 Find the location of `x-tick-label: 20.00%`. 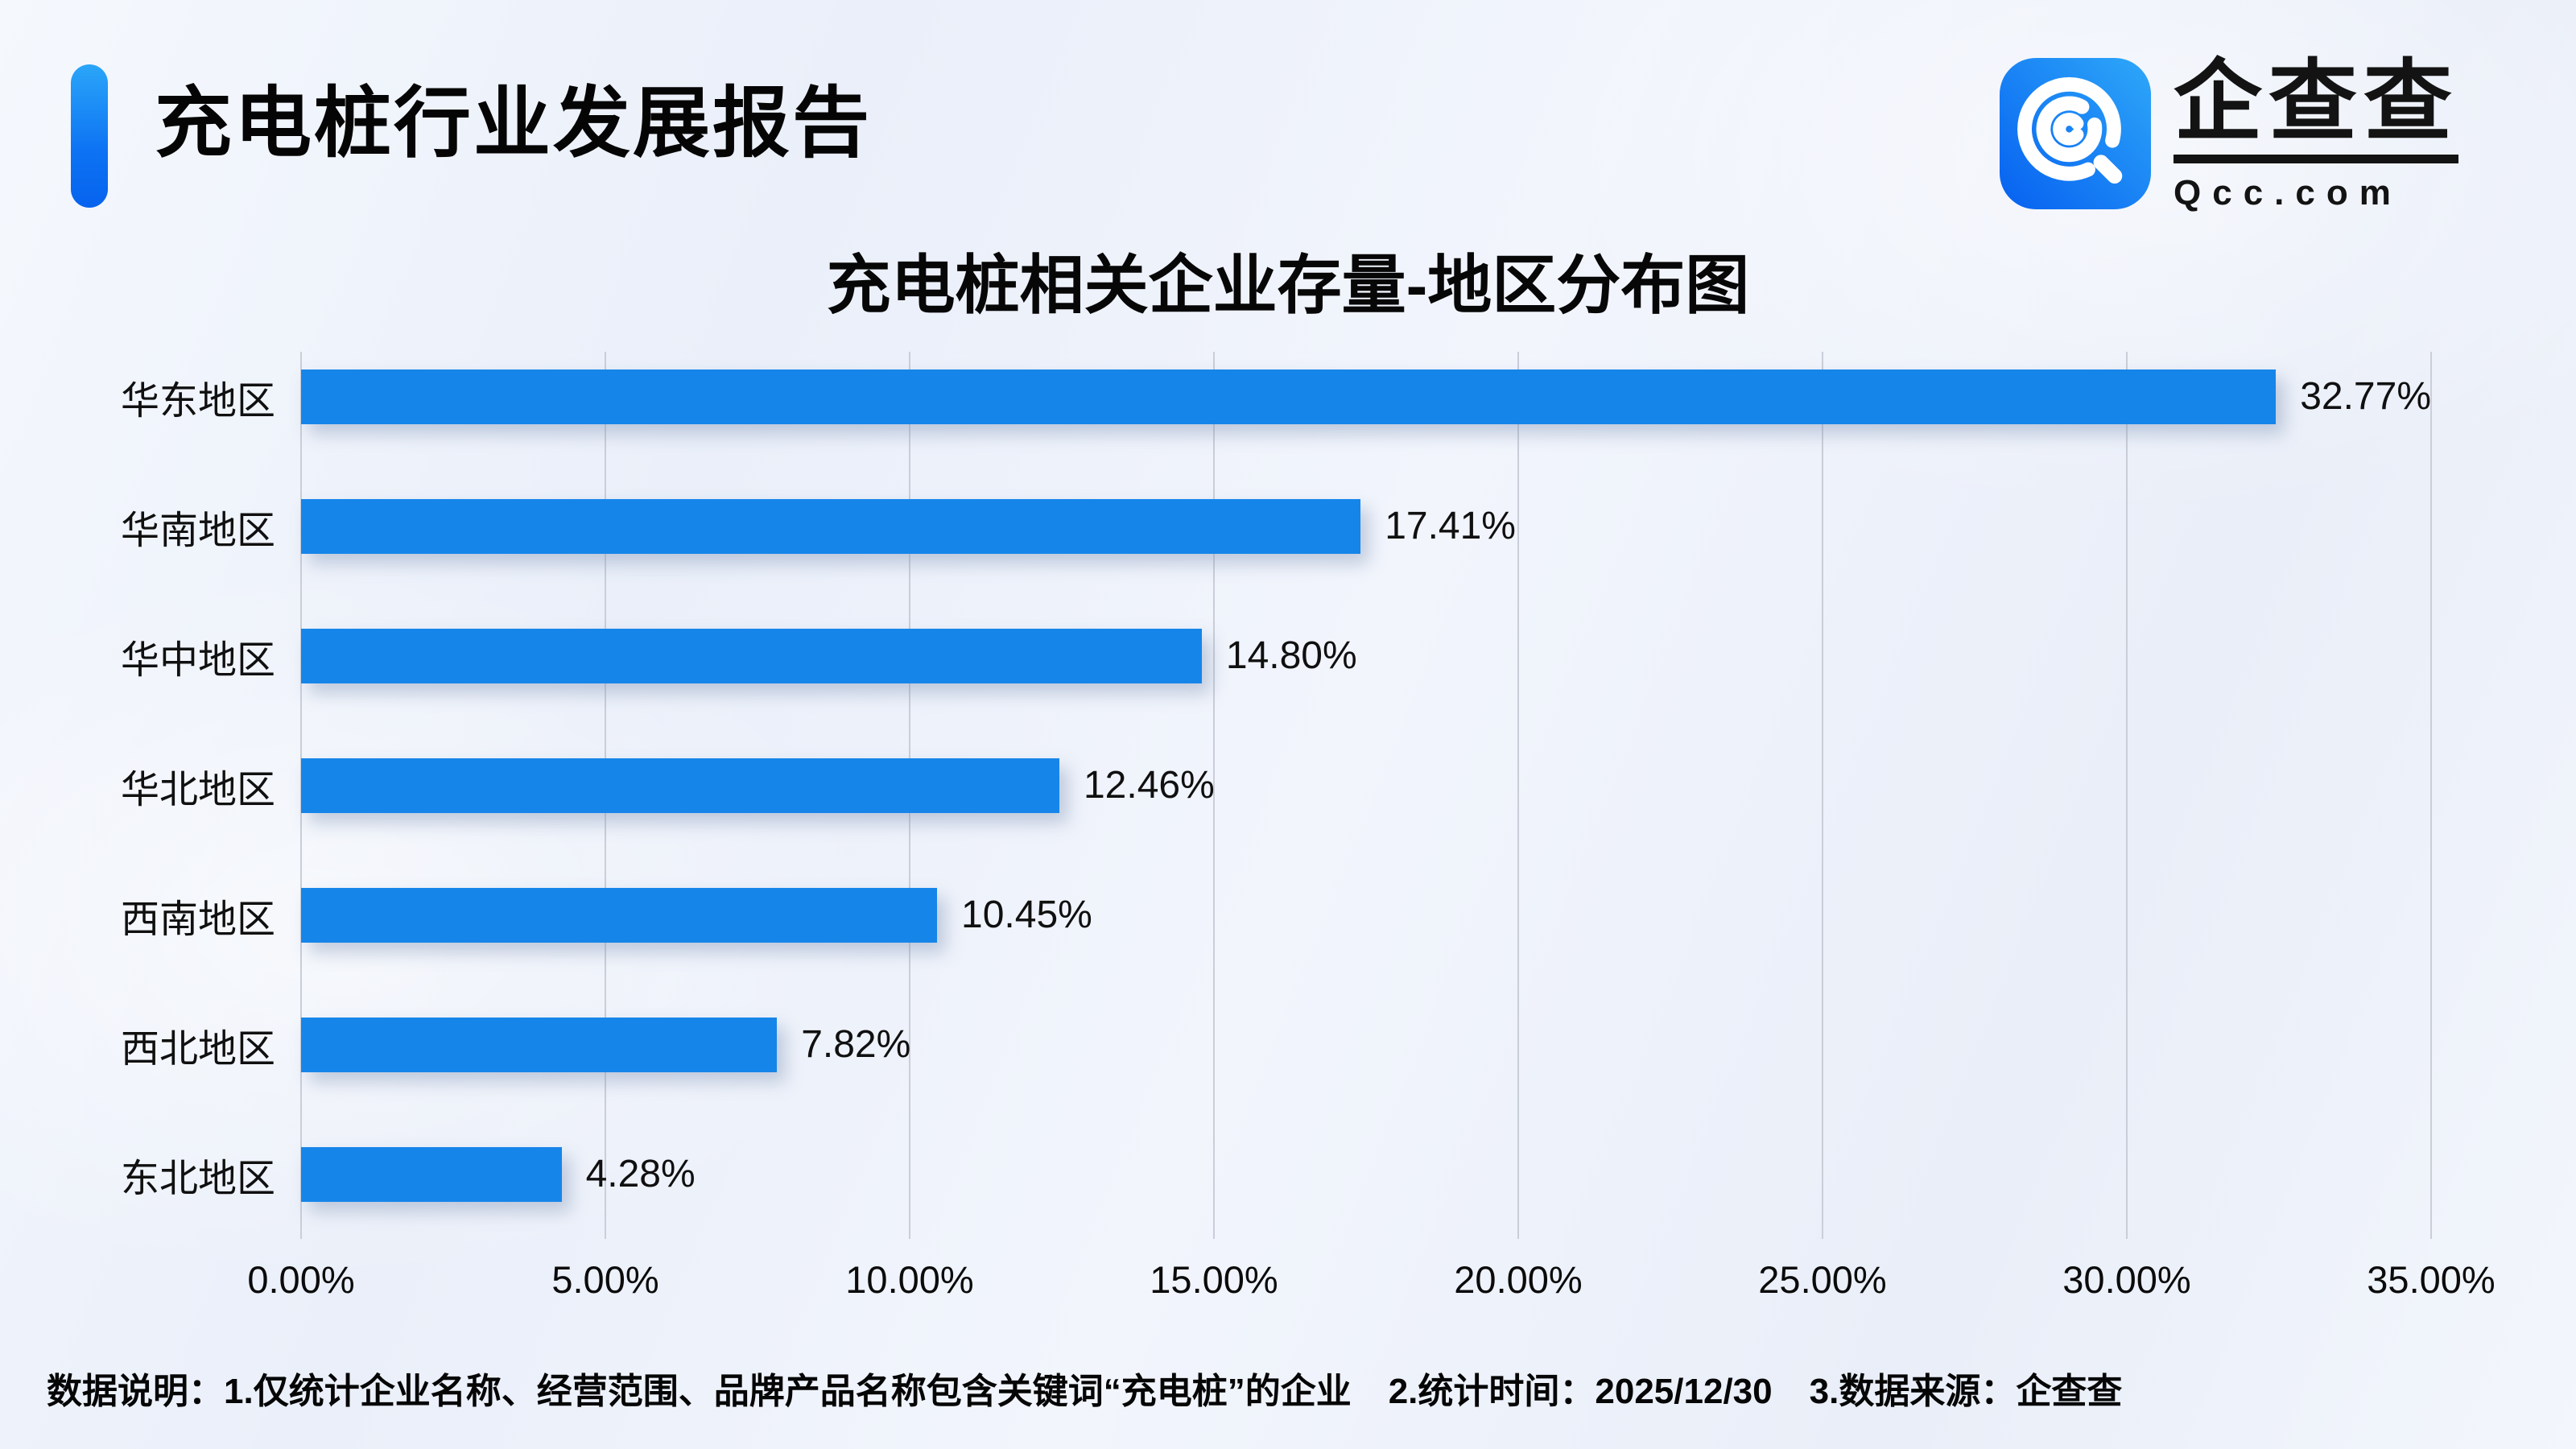

x-tick-label: 20.00% is located at coordinates (1518, 1279).